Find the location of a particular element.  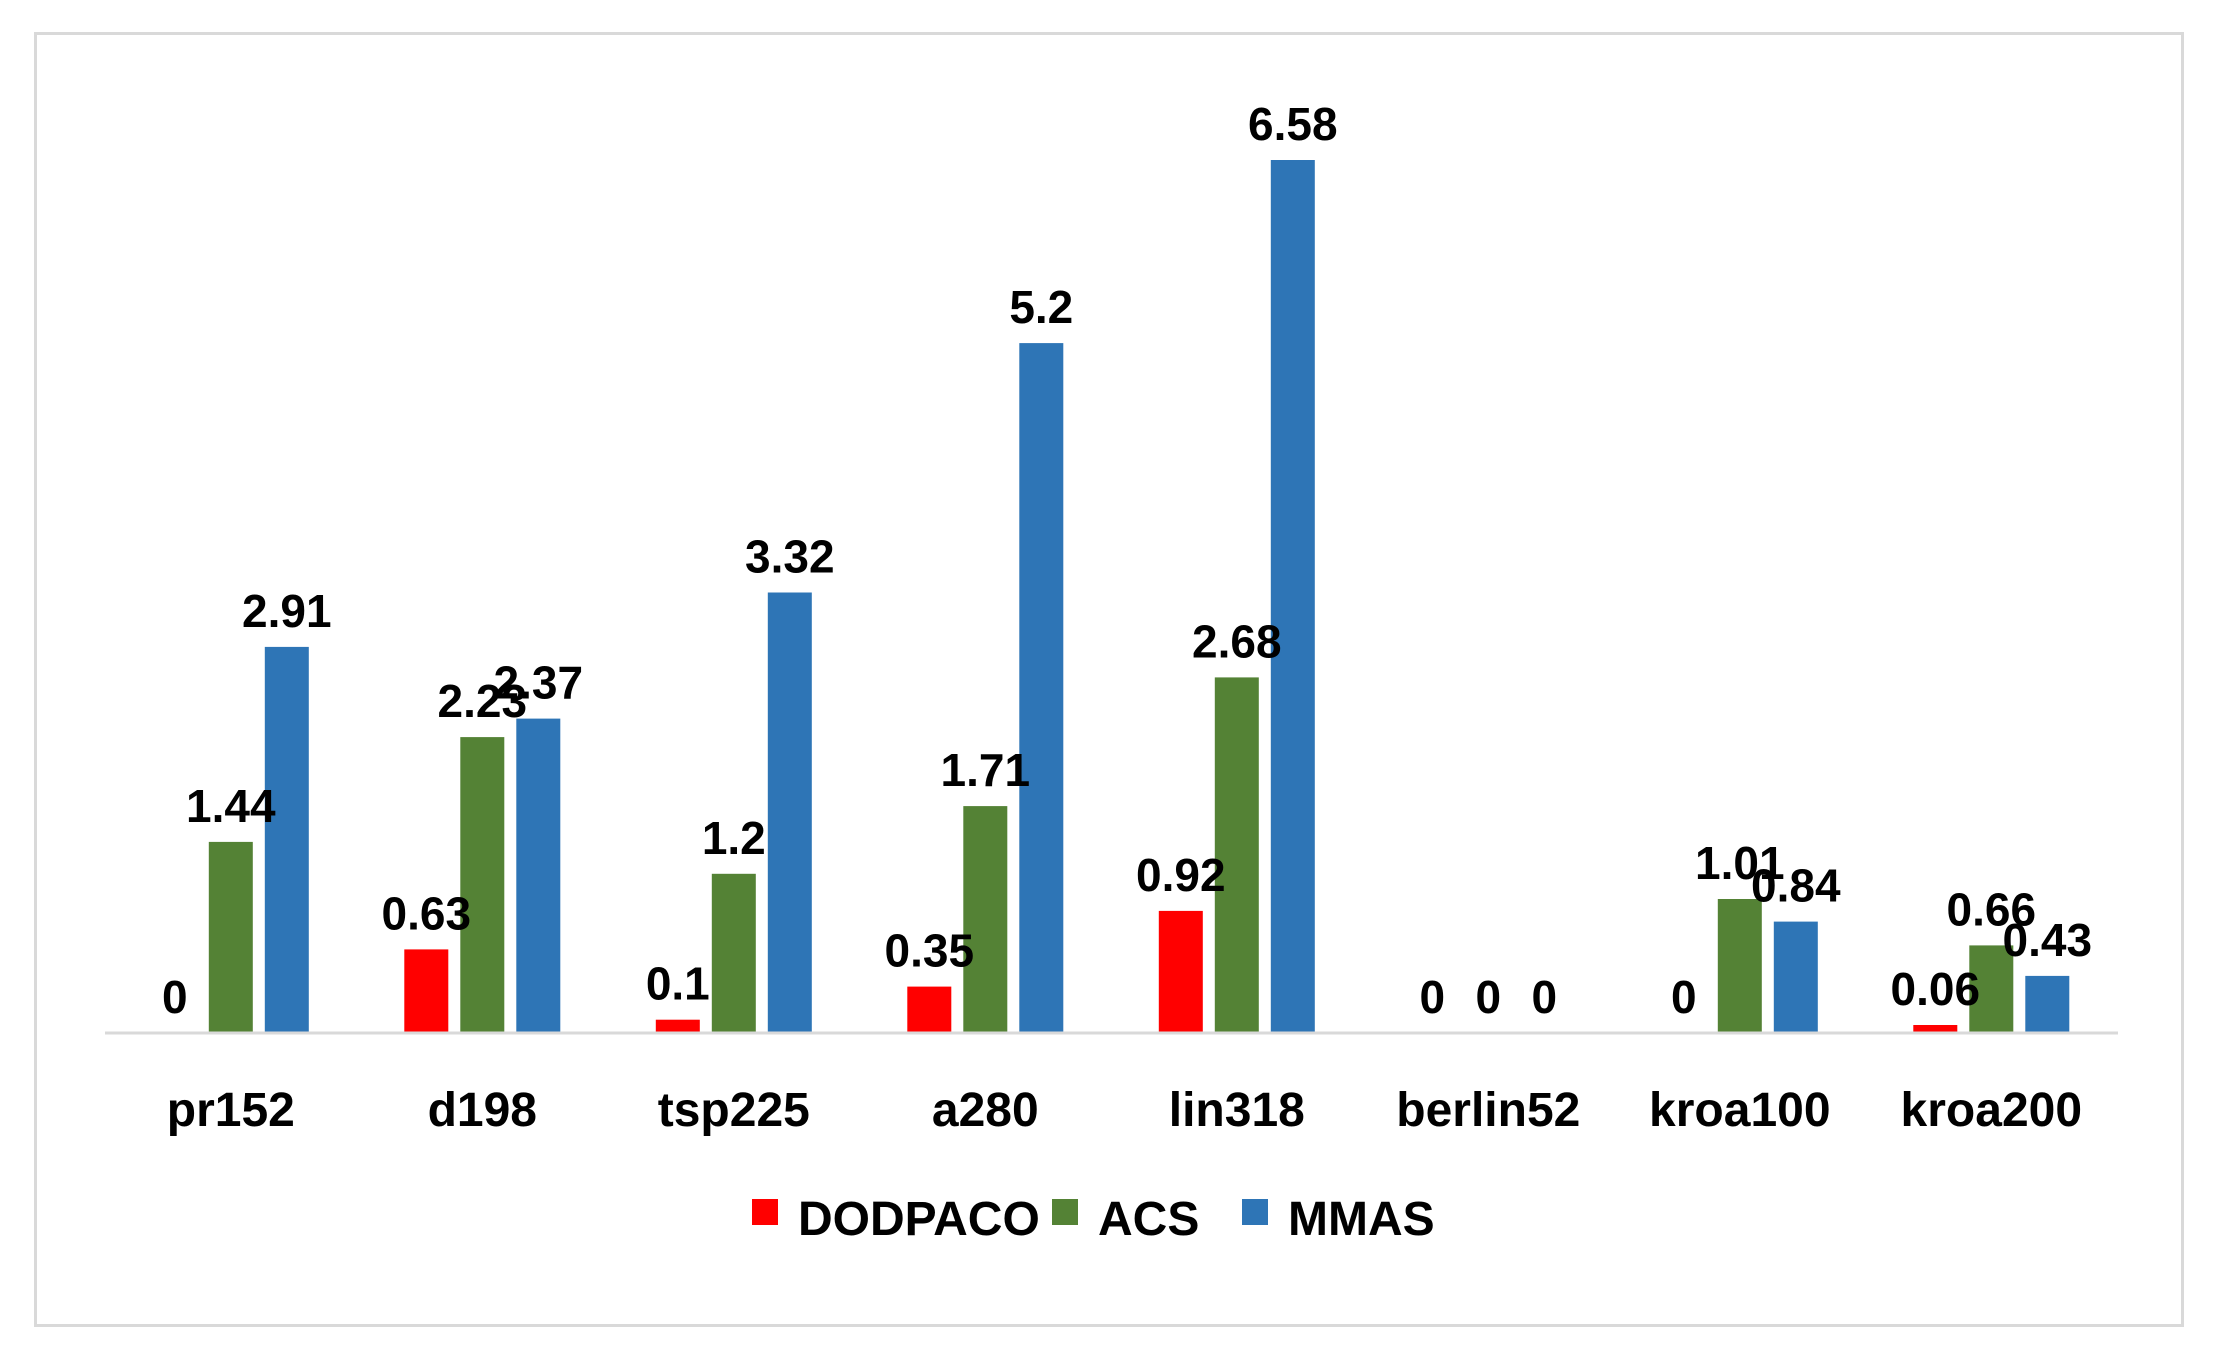

bar-acs-d198 is located at coordinates (482, 885).